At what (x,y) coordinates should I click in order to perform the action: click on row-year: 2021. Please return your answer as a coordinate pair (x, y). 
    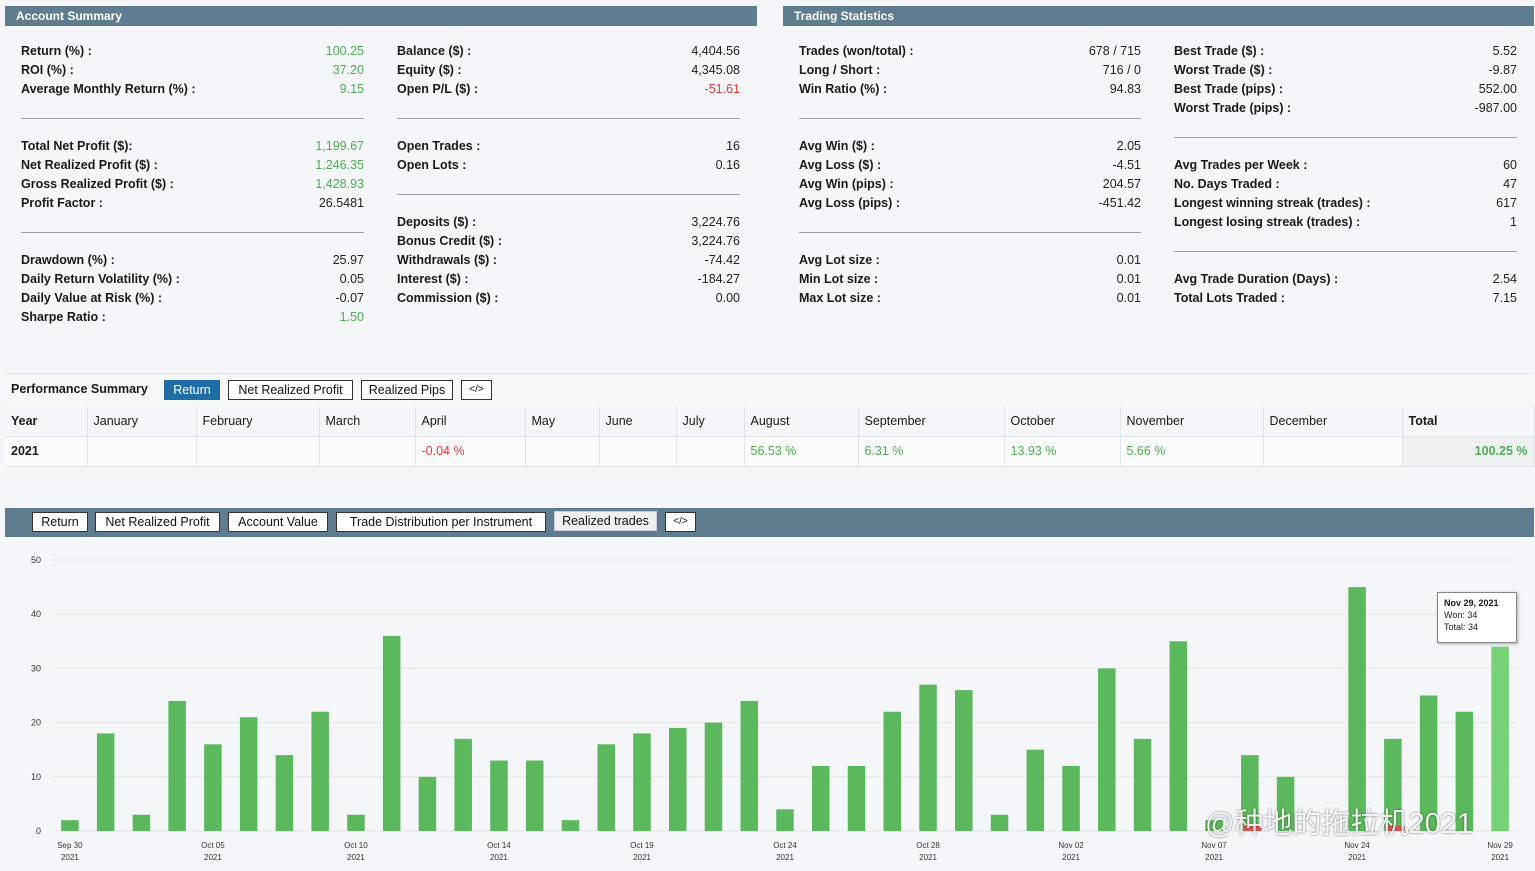
    Looking at the image, I should click on (46, 451).